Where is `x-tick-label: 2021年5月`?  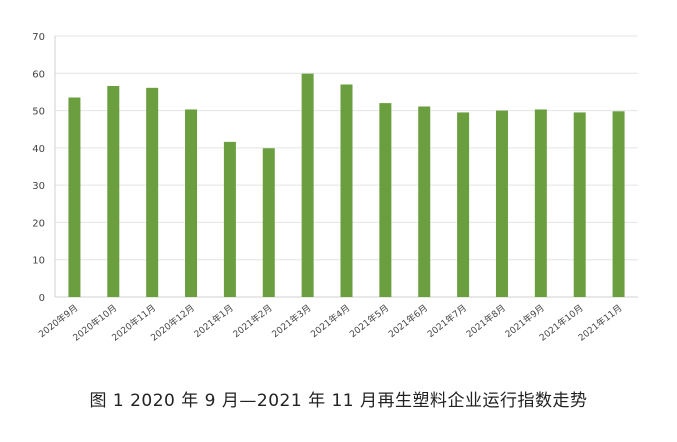
x-tick-label: 2021年5月 is located at coordinates (369, 321).